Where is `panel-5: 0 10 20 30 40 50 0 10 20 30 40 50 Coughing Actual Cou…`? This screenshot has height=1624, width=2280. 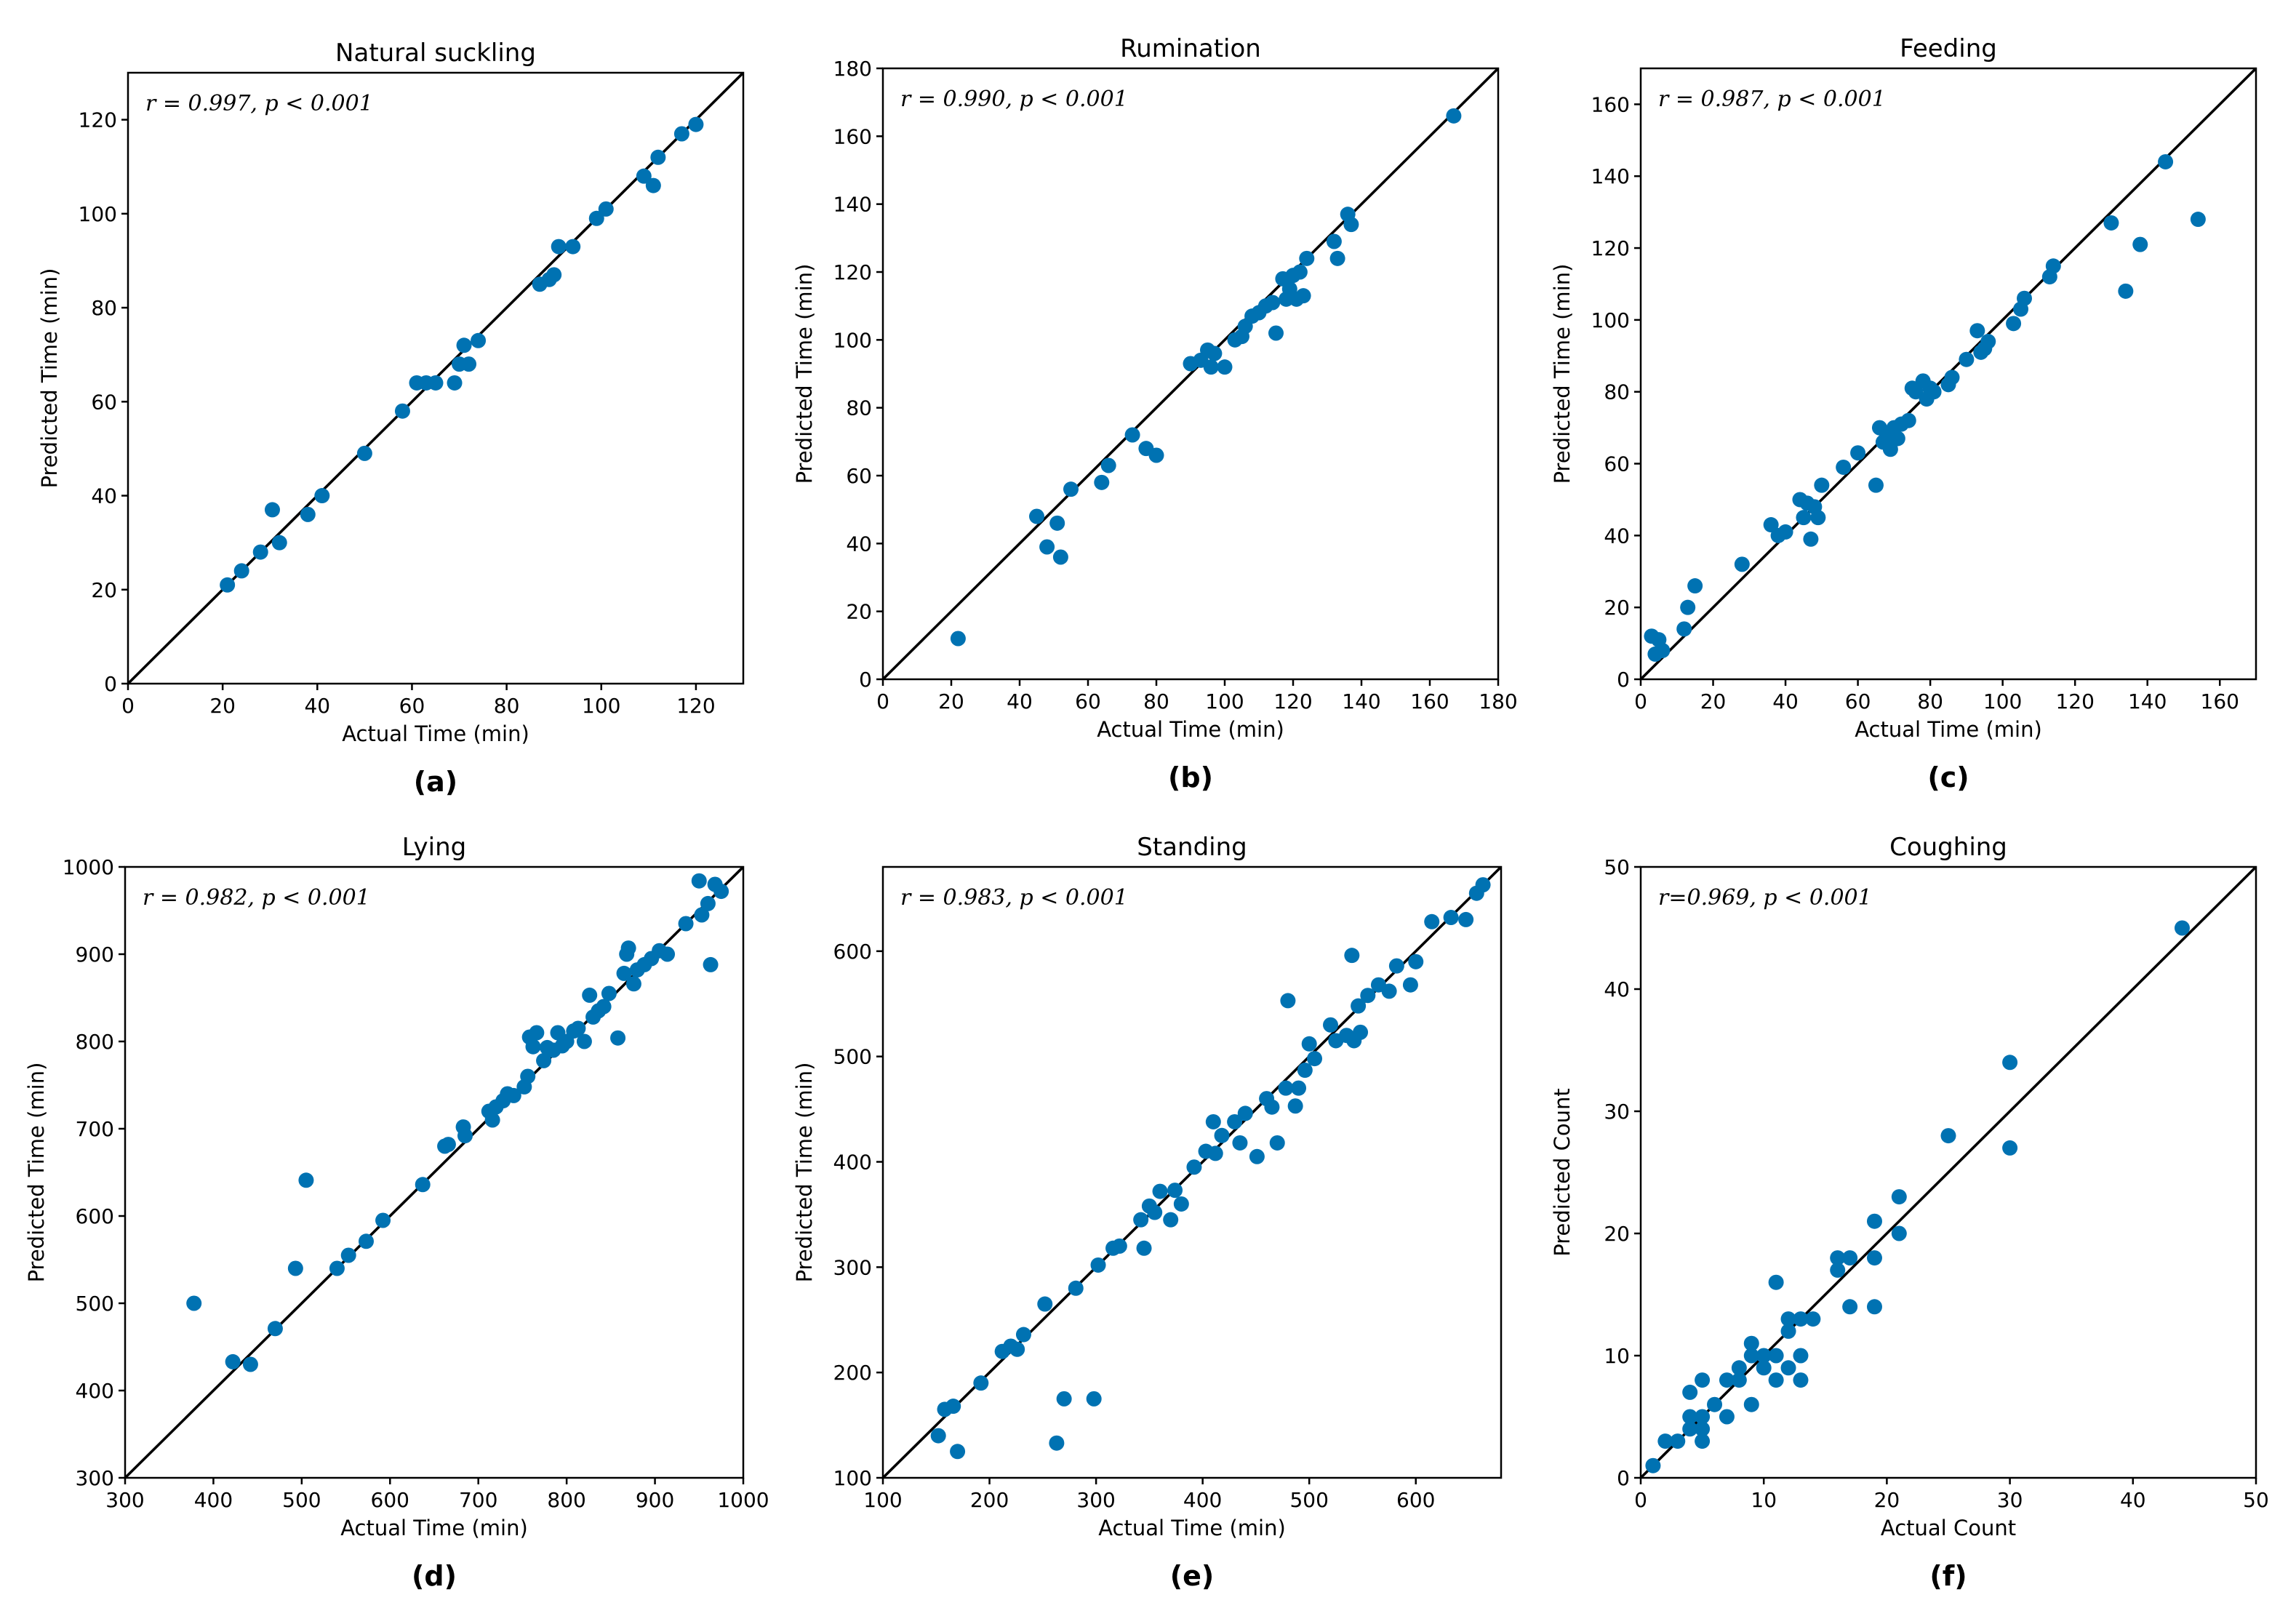 panel-5: 0 10 20 30 40 50 0 10 20 30 40 50 Coughing Actual Cou… is located at coordinates (1909, 1212).